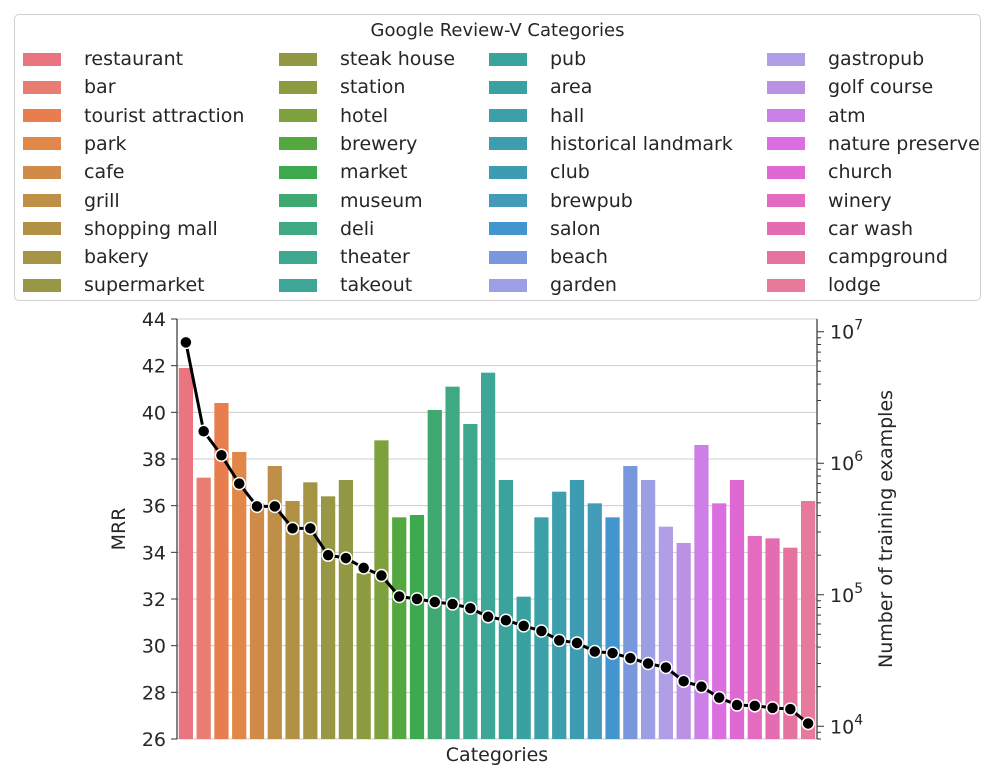 The width and height of the screenshot is (996, 779). What do you see at coordinates (154, 460) in the screenshot?
I see `y-tick-label: 38` at bounding box center [154, 460].